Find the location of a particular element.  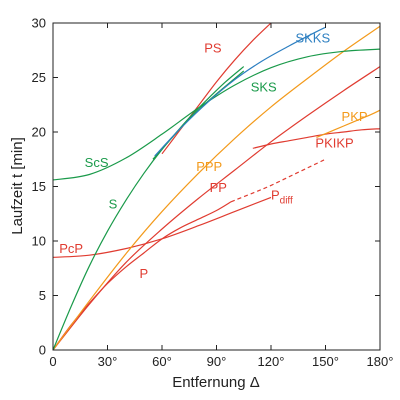

curve-label-p: P is located at coordinates (143, 273).